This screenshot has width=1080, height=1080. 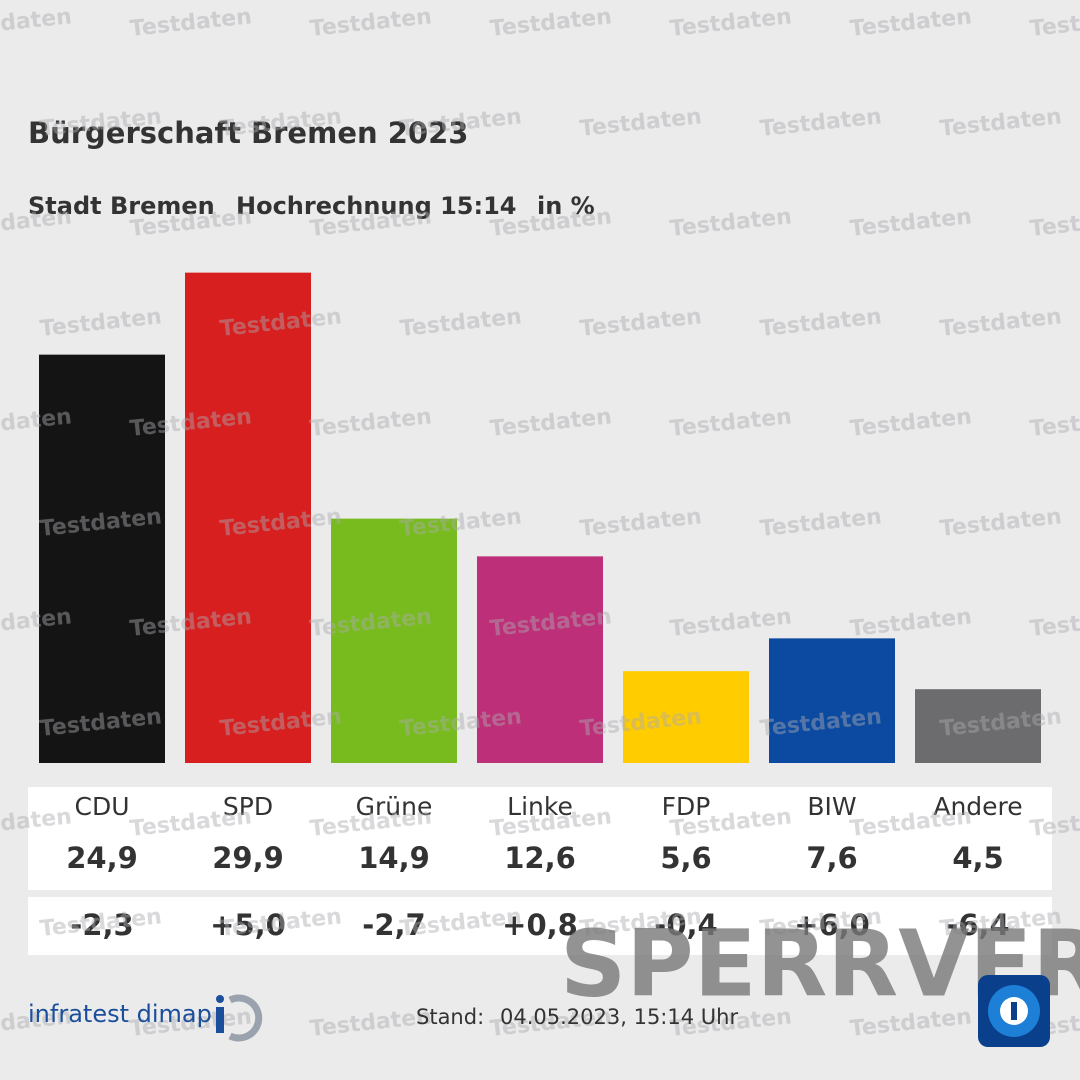 What do you see at coordinates (540, 858) in the screenshot?
I see `value-label: 12,6` at bounding box center [540, 858].